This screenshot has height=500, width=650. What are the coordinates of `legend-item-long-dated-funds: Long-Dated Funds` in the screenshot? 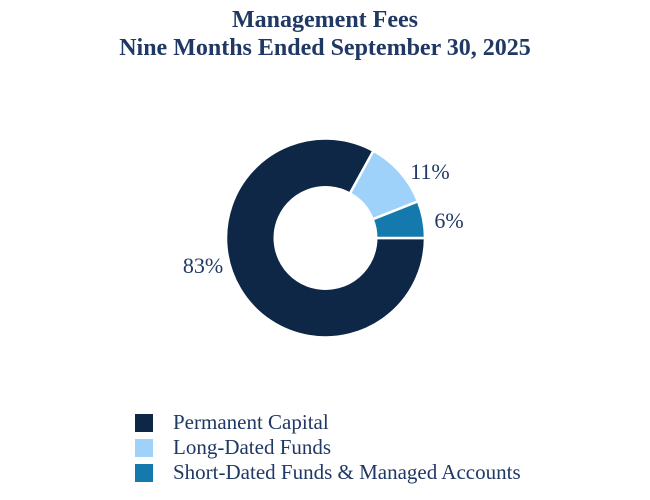 It's located at (328, 447).